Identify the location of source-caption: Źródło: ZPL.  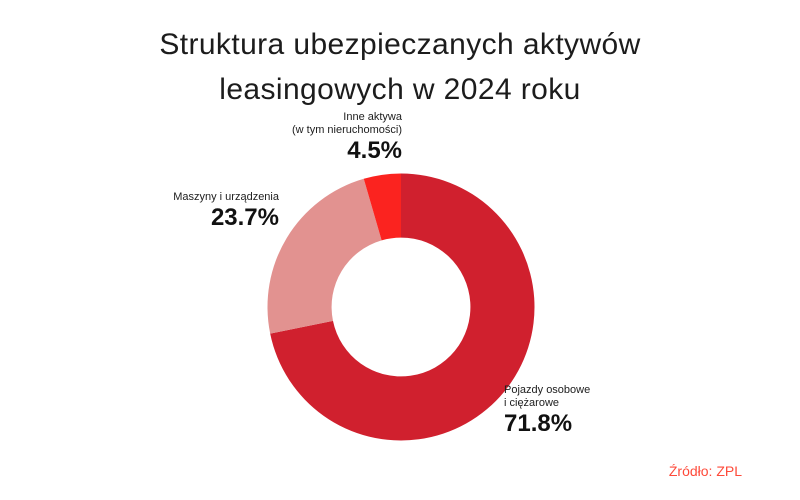
(705, 471).